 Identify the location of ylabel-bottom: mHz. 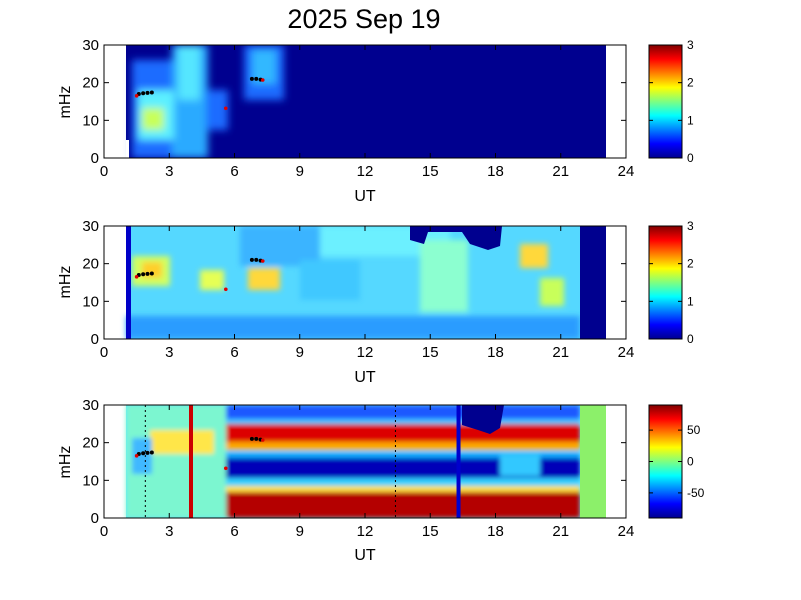
(65, 462).